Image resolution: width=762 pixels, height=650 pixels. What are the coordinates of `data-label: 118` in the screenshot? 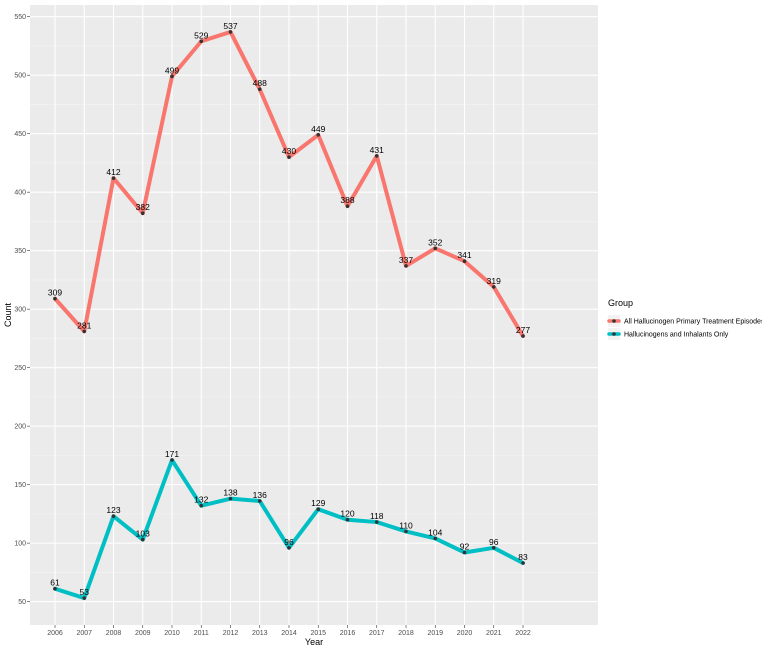 It's located at (377, 516).